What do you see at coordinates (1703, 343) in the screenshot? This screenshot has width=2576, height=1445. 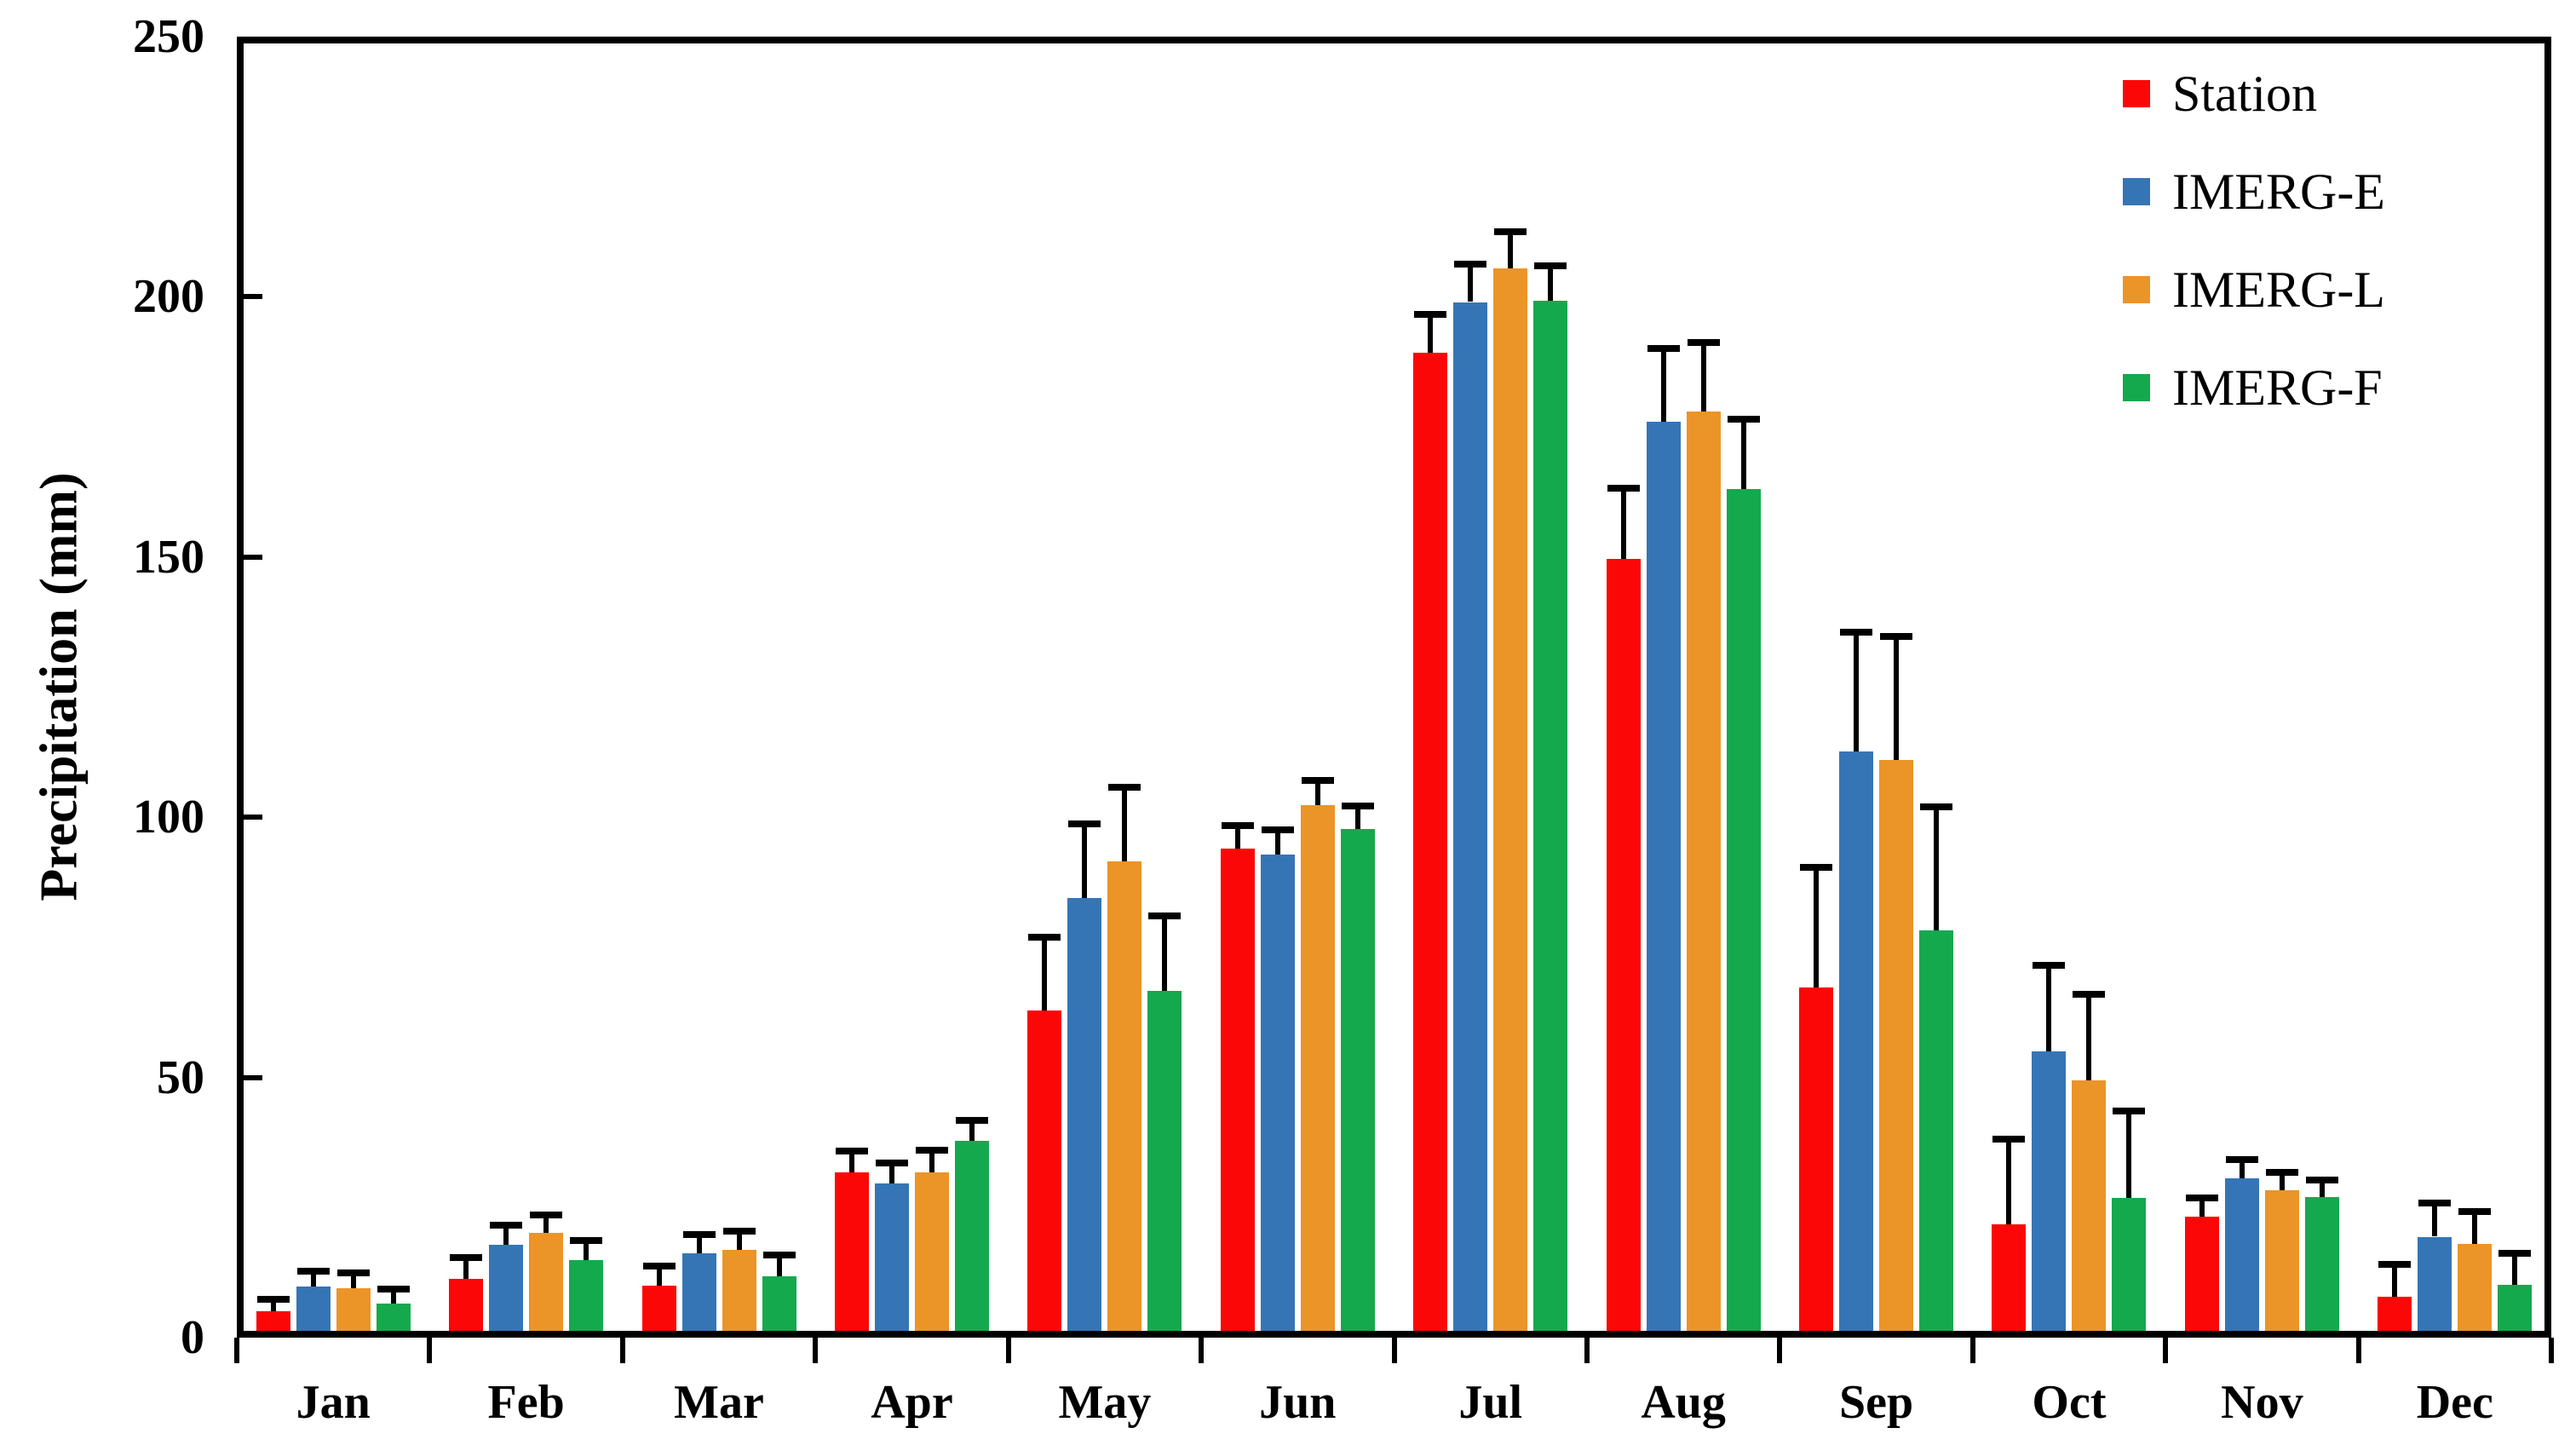 I see `errorbar-cap-imerg-l-aug` at bounding box center [1703, 343].